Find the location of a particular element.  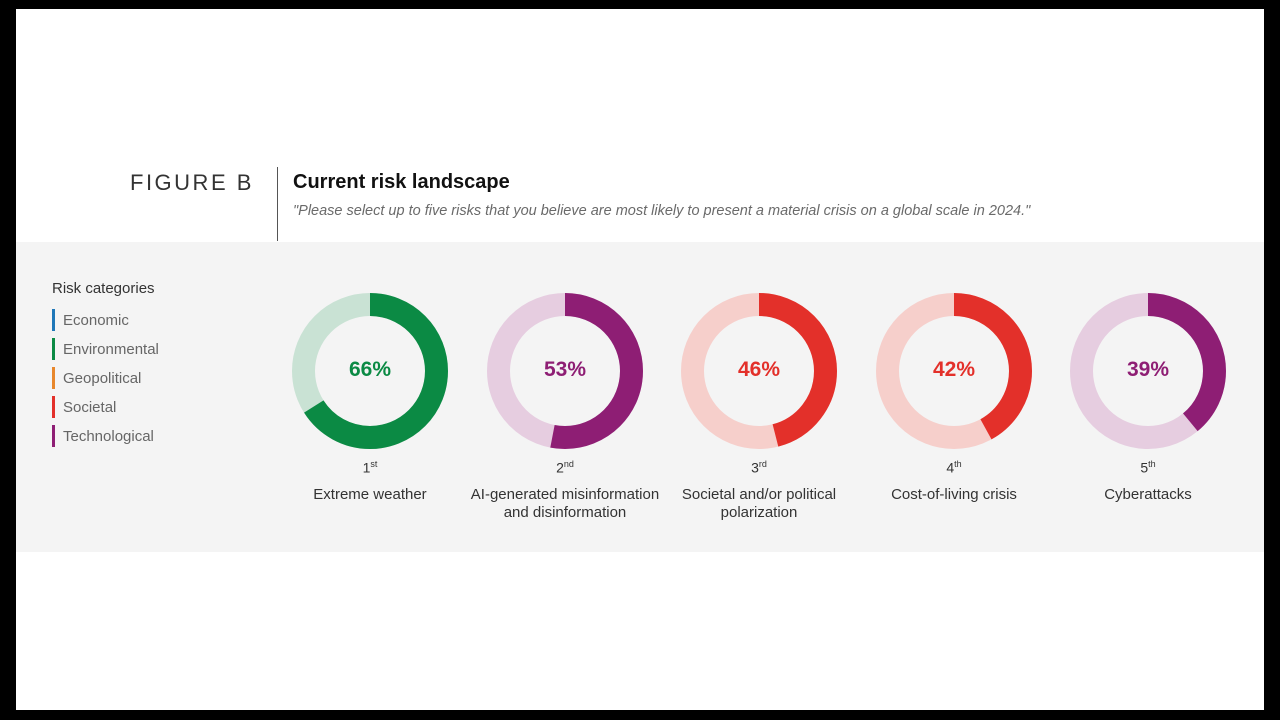

legend-item-technological: Technological is located at coordinates (103, 436).